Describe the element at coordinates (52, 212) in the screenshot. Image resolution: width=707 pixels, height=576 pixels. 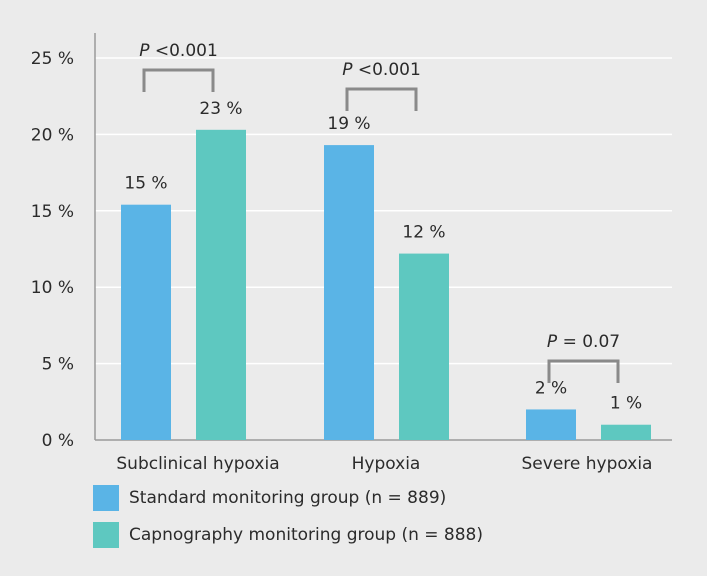
I see `y-tick-label: 15 %` at that location.